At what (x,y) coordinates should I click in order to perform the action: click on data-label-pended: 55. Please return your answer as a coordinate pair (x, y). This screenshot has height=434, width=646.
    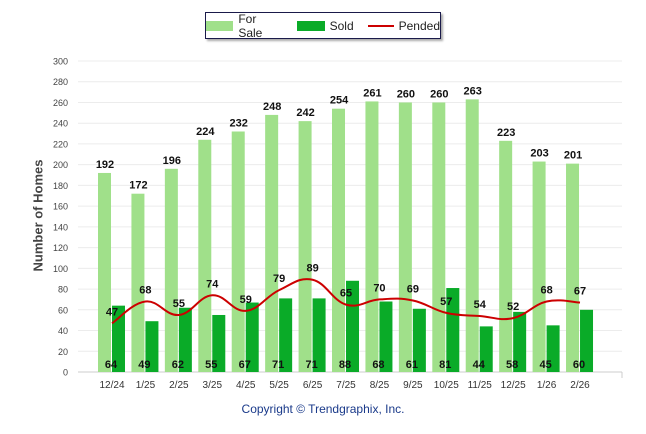
    Looking at the image, I should click on (179, 304).